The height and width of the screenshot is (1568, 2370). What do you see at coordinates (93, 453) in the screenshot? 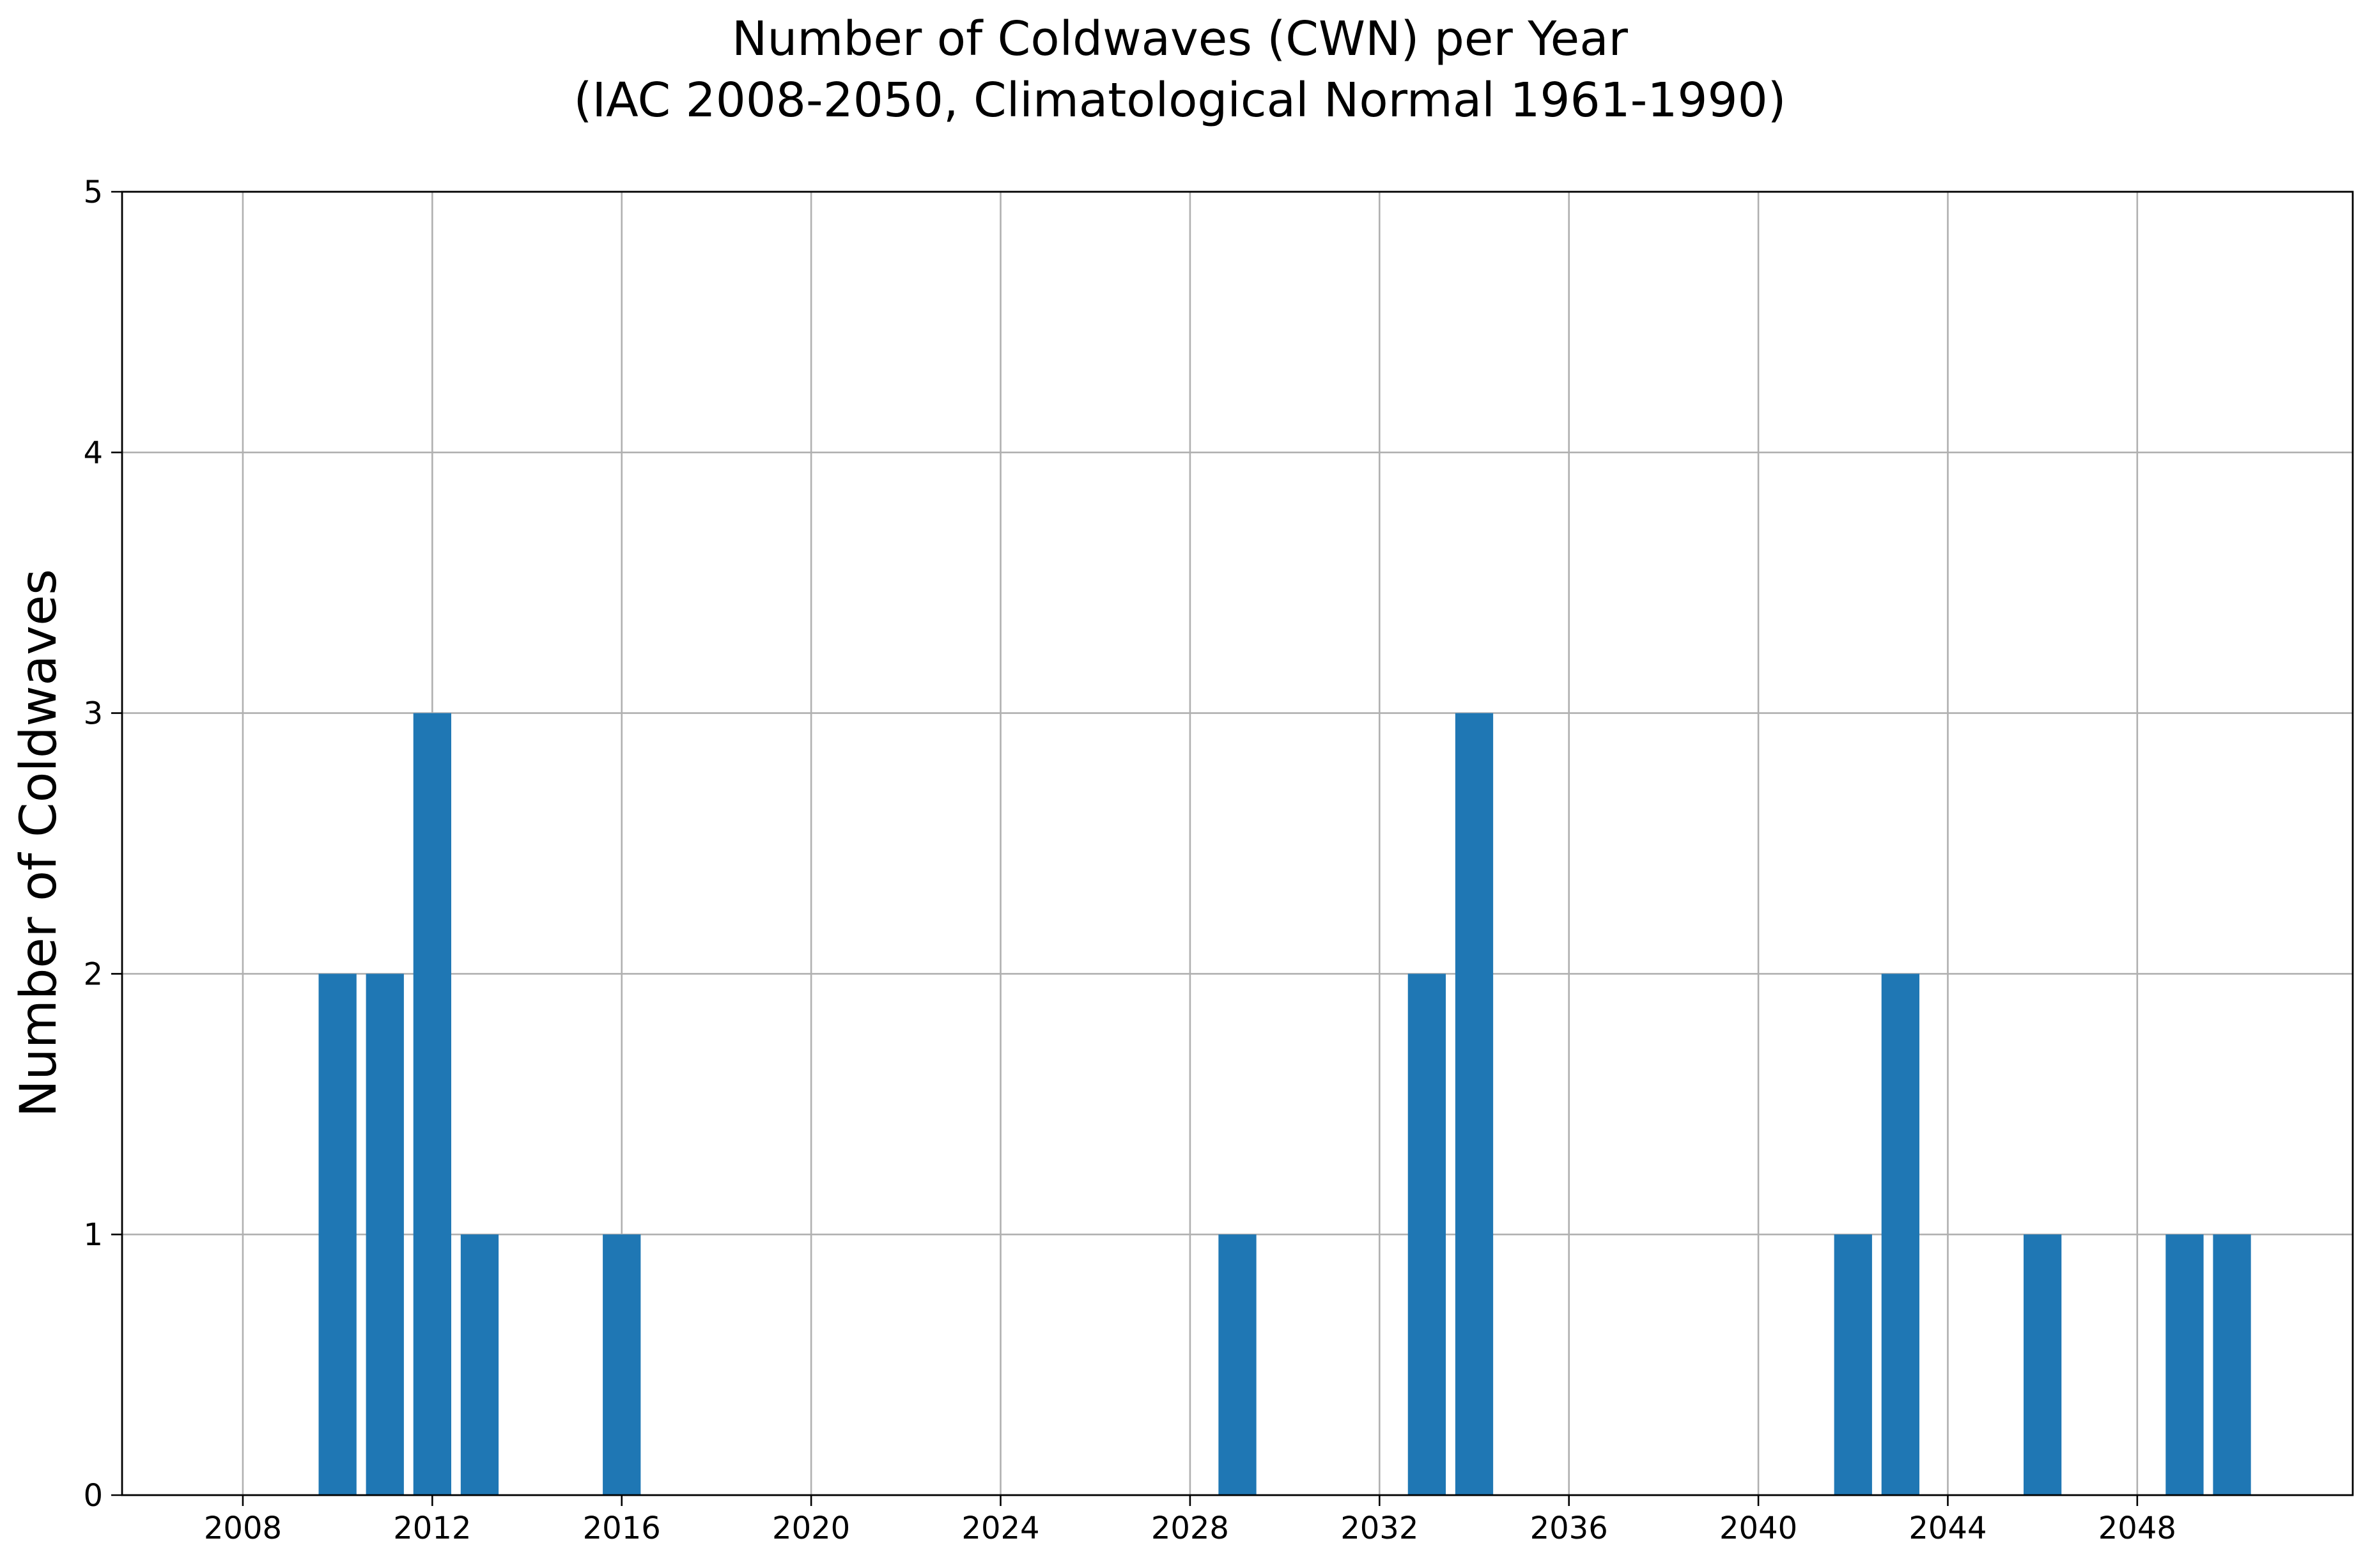
I see `y-tick-label: 4` at bounding box center [93, 453].